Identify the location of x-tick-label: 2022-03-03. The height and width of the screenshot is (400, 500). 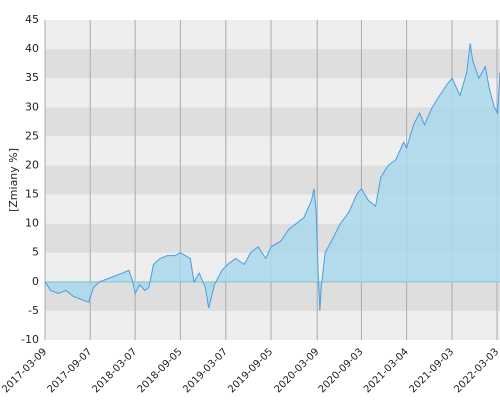
(476, 370).